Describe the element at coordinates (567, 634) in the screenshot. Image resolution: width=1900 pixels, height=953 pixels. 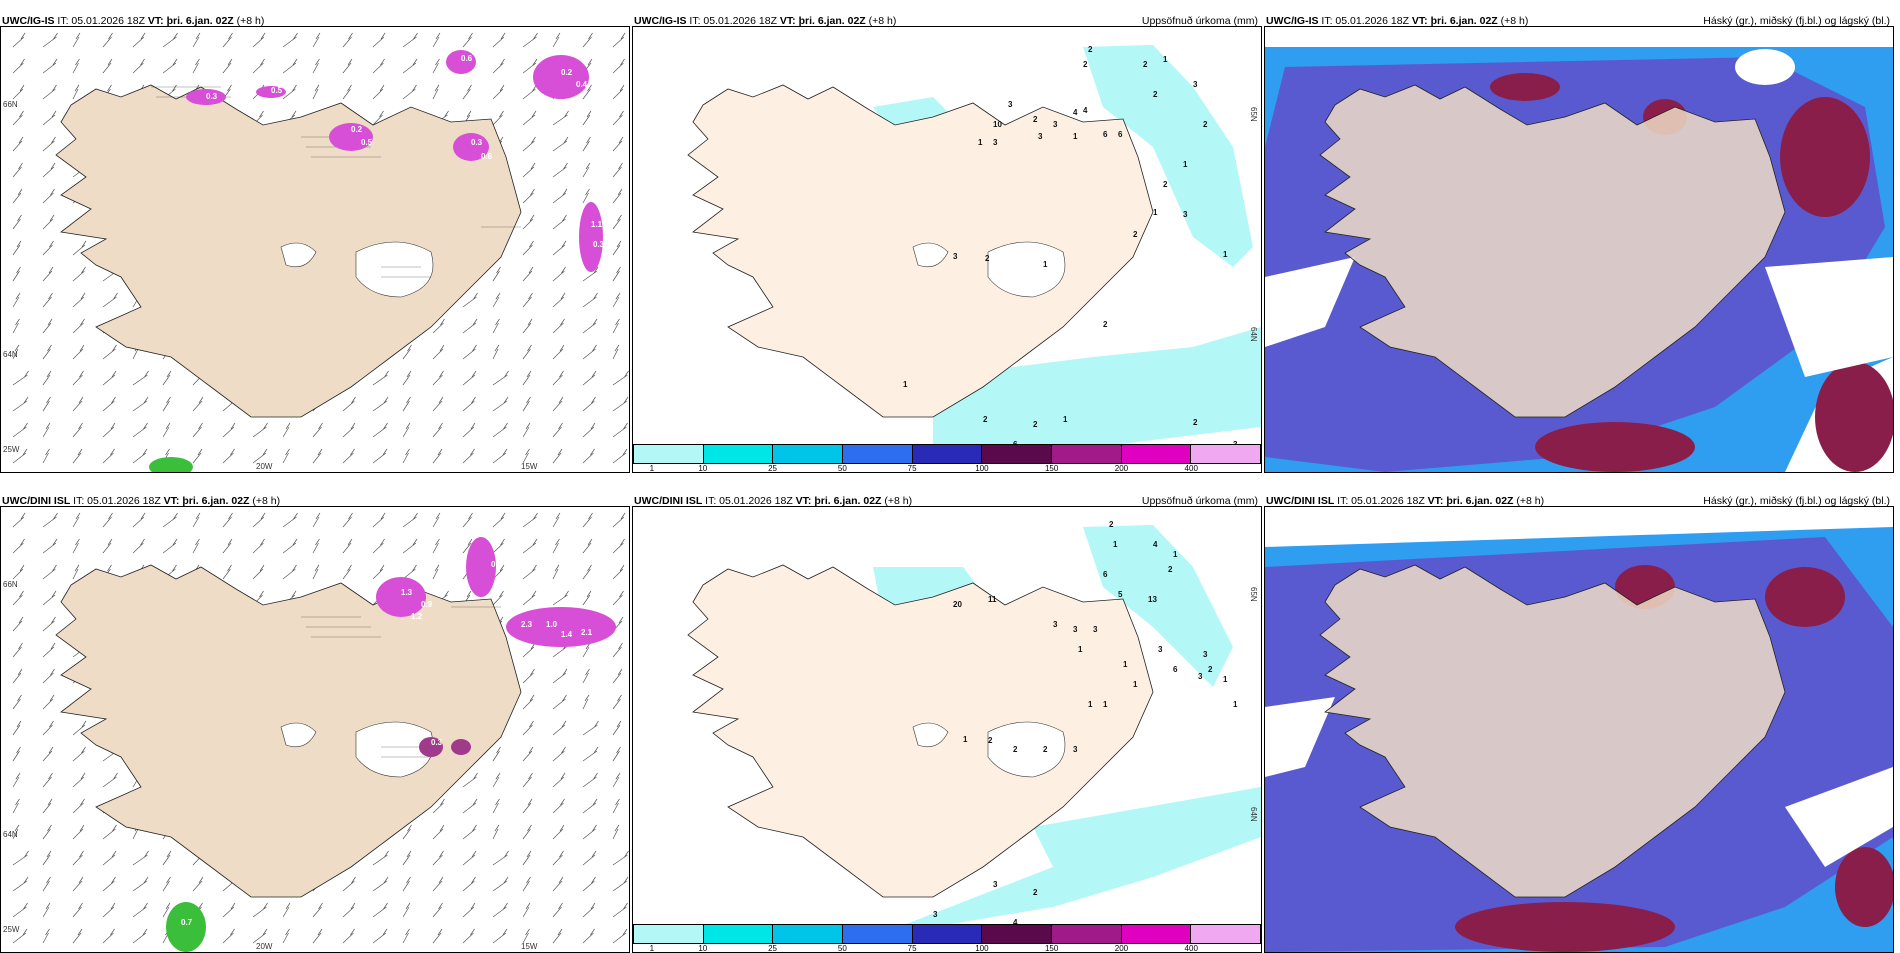
I see `precip-amount-label: 1.4` at that location.